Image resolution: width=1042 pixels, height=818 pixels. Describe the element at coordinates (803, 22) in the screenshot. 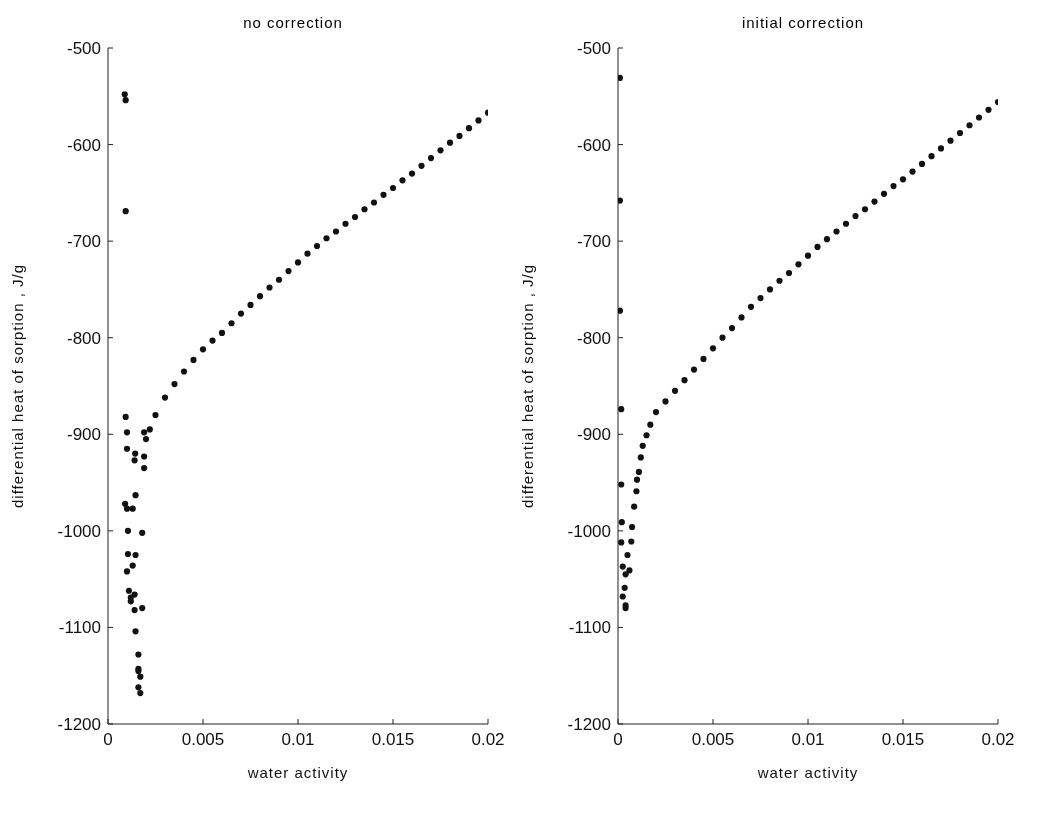

I see `chart-title: initial correction` at that location.